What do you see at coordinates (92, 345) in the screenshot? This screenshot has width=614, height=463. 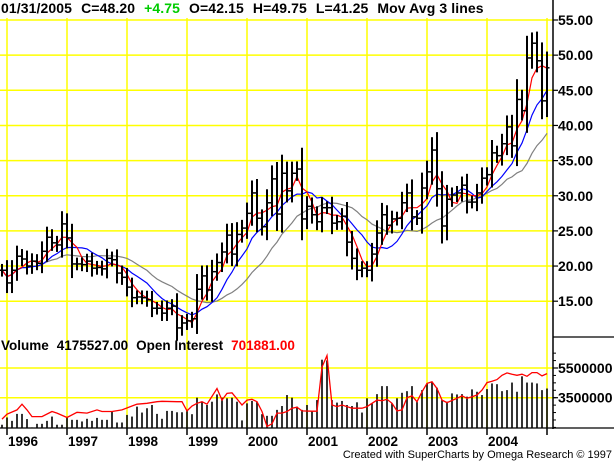 I see `volume-value: 4175527.00` at bounding box center [92, 345].